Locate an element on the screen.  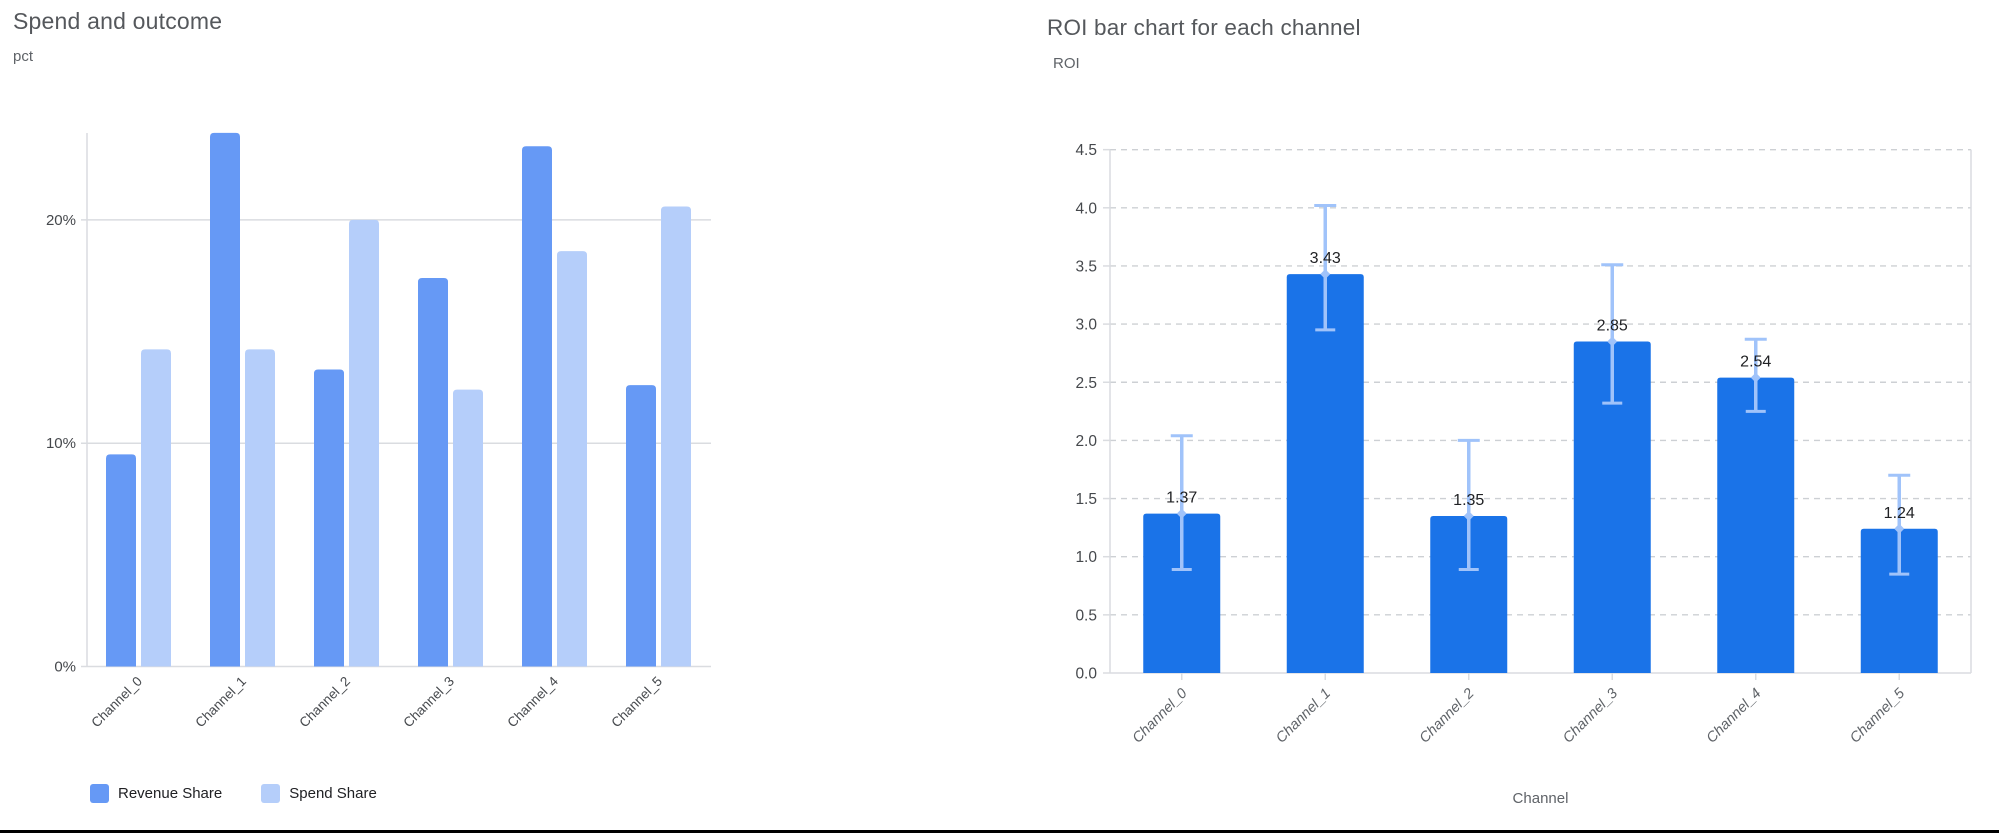
right-chart-y-axis-label: ROI is located at coordinates (1066, 63).